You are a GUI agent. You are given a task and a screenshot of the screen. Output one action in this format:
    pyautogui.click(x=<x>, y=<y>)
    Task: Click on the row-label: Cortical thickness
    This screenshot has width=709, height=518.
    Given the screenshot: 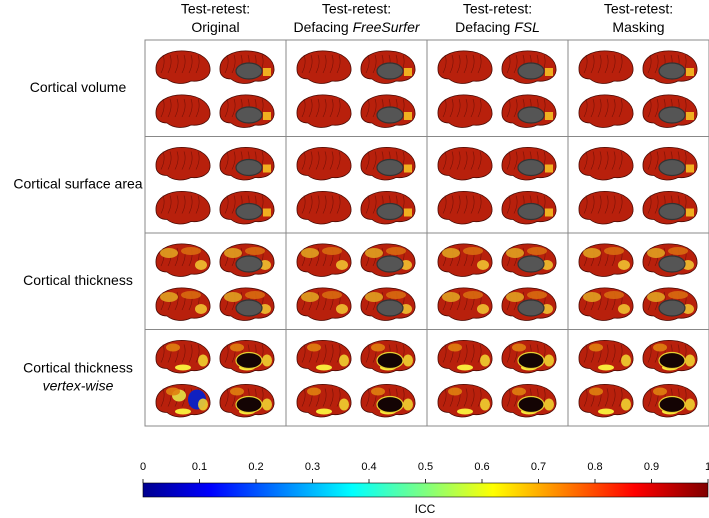 What is the action you would take?
    pyautogui.click(x=78, y=280)
    